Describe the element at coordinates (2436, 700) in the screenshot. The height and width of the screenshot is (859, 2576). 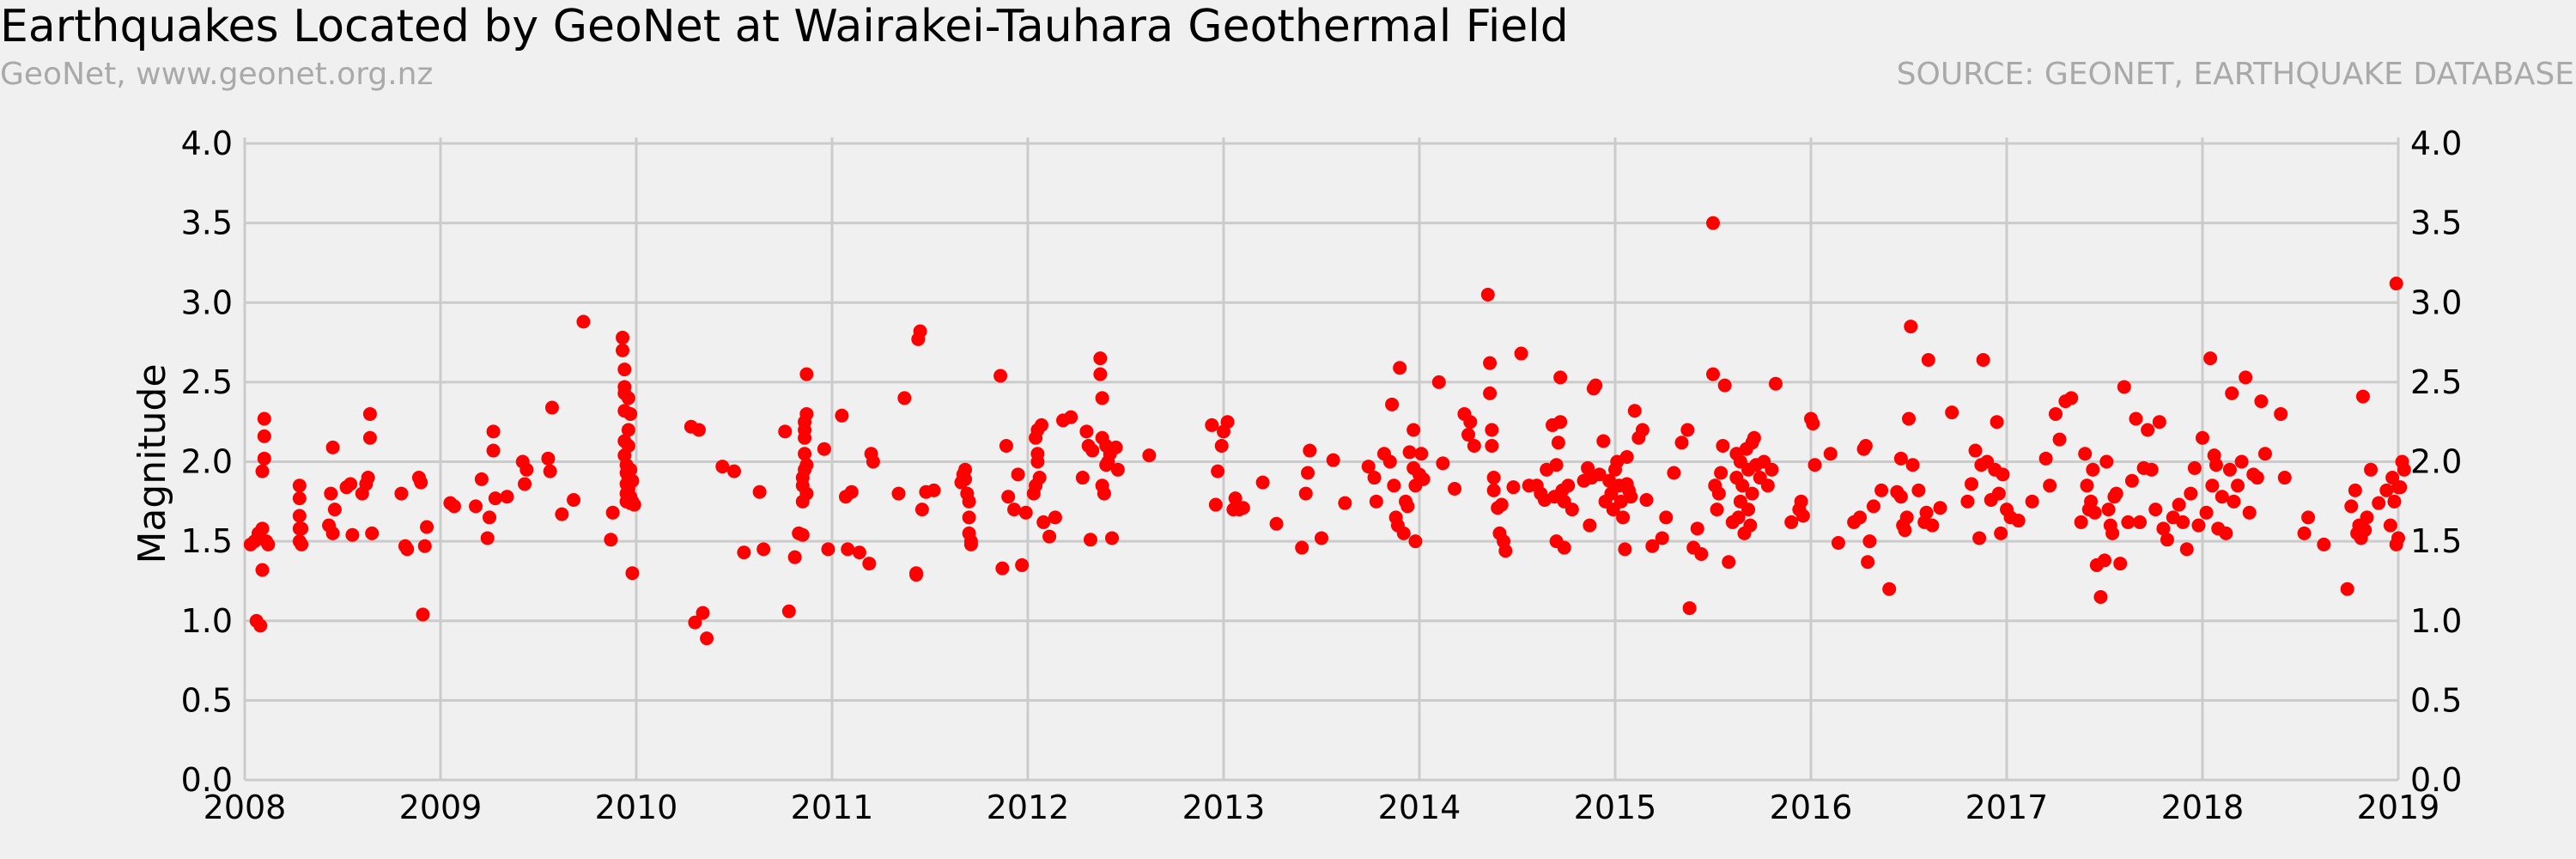
I see `y-tick-label-right: 0.5` at that location.